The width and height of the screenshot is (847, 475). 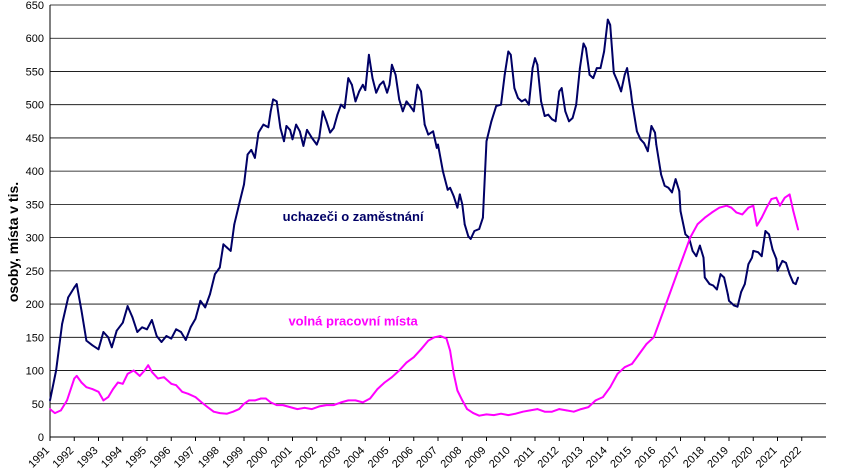 What do you see at coordinates (670, 458) in the screenshot?
I see `x-tick-label: 2017` at bounding box center [670, 458].